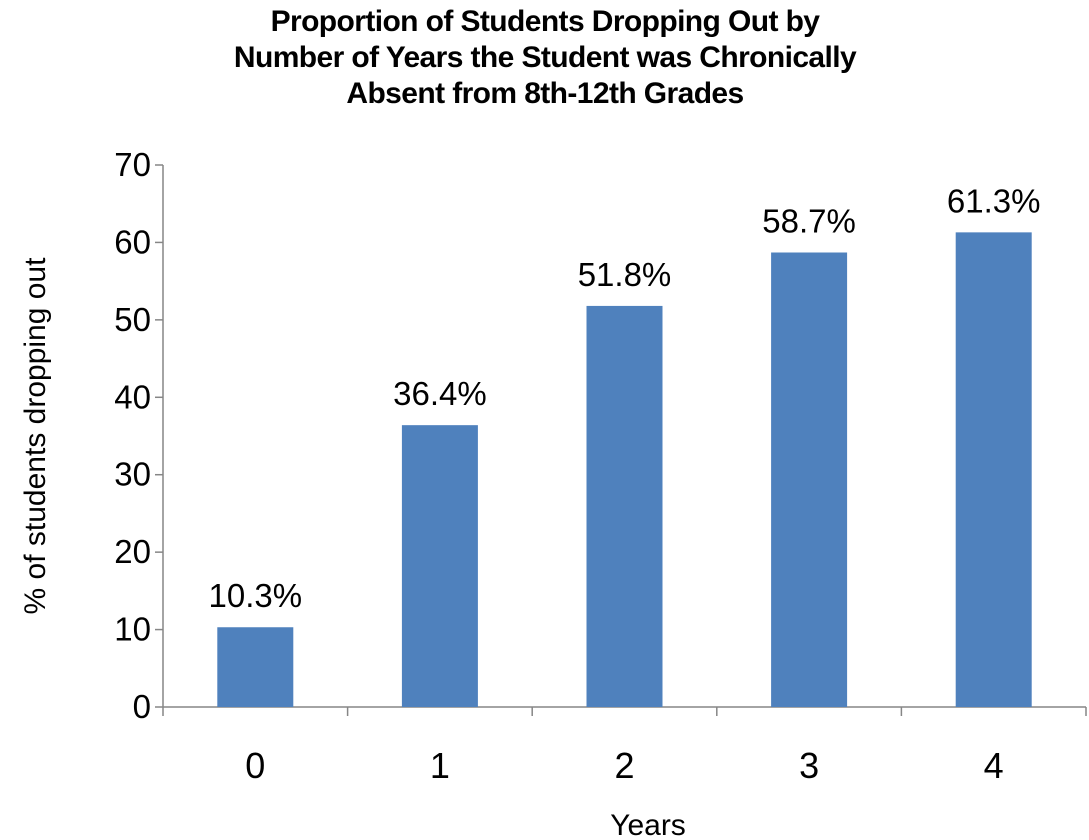 This screenshot has height=840, width=1089. Describe the element at coordinates (440, 765) in the screenshot. I see `x-tick-label: 1` at that location.